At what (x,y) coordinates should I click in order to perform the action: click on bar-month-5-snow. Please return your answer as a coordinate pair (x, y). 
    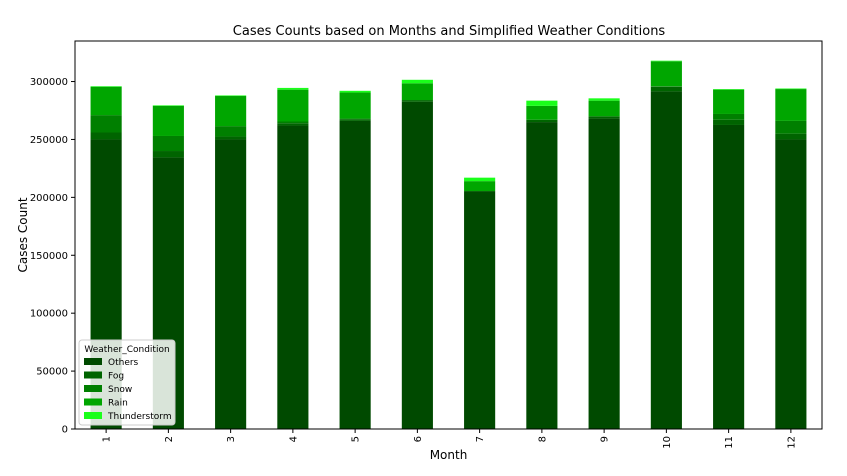
    Looking at the image, I should click on (355, 119).